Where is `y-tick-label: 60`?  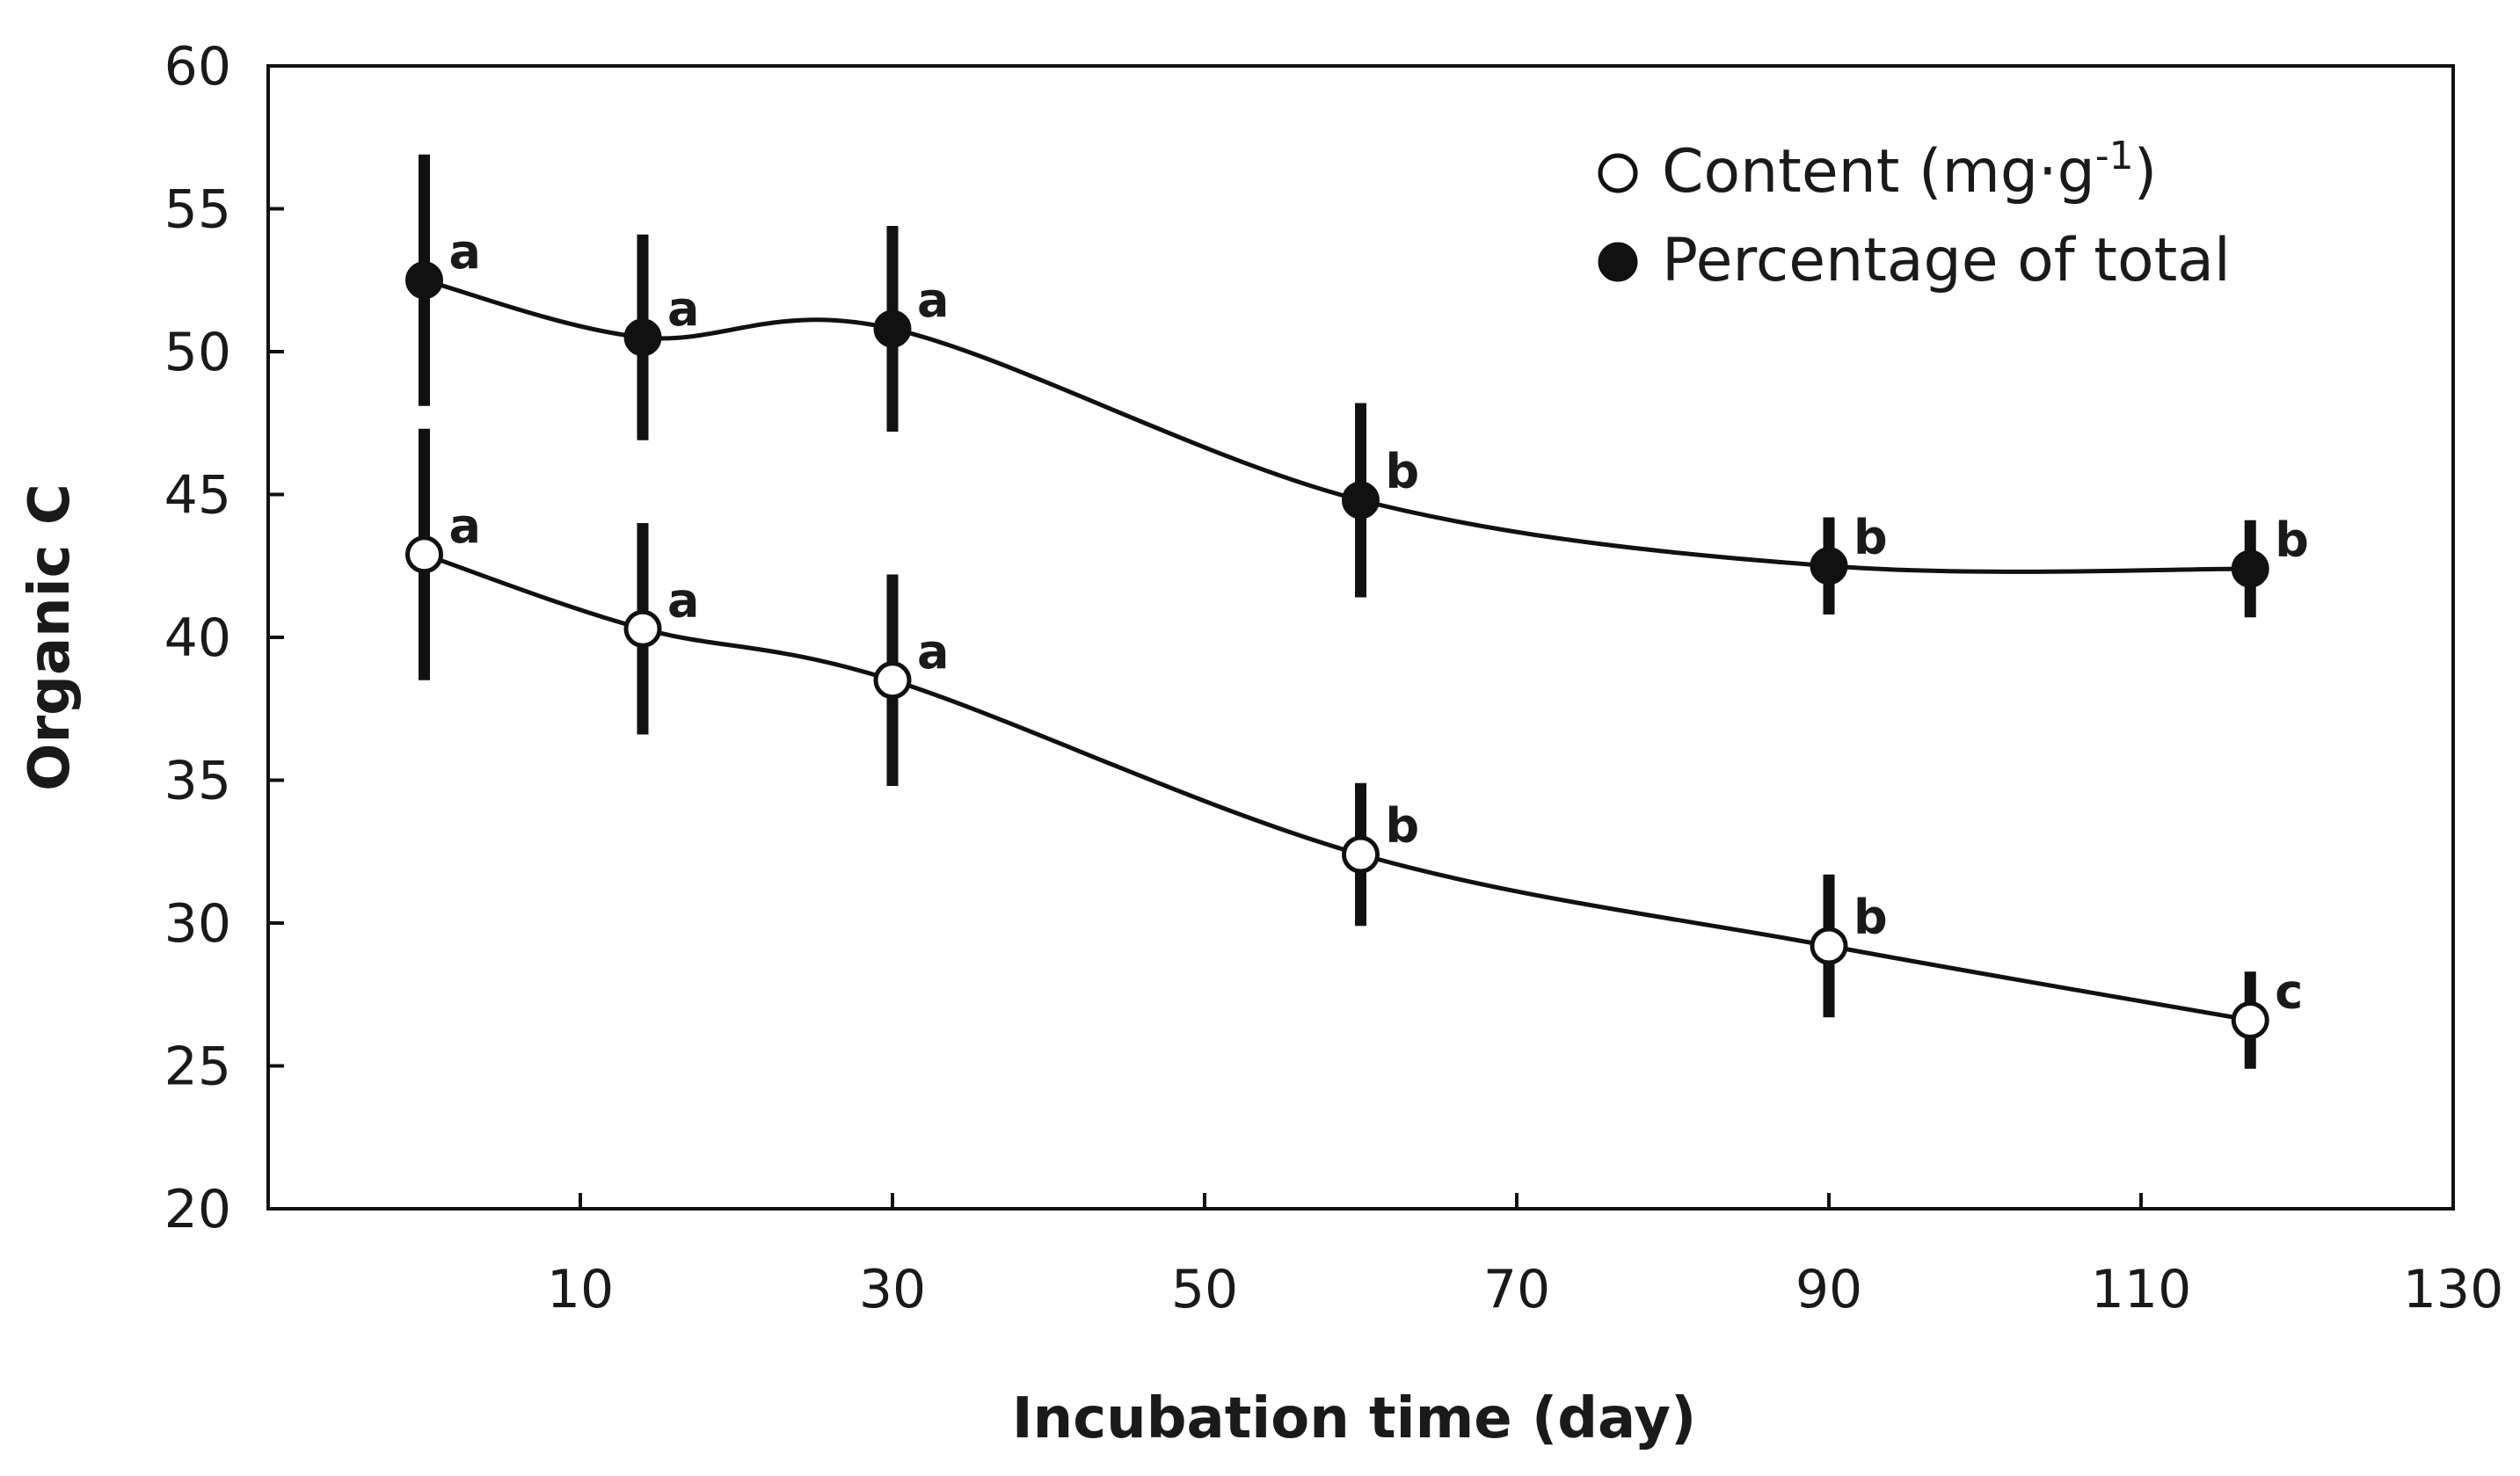
y-tick-label: 60 is located at coordinates (197, 67).